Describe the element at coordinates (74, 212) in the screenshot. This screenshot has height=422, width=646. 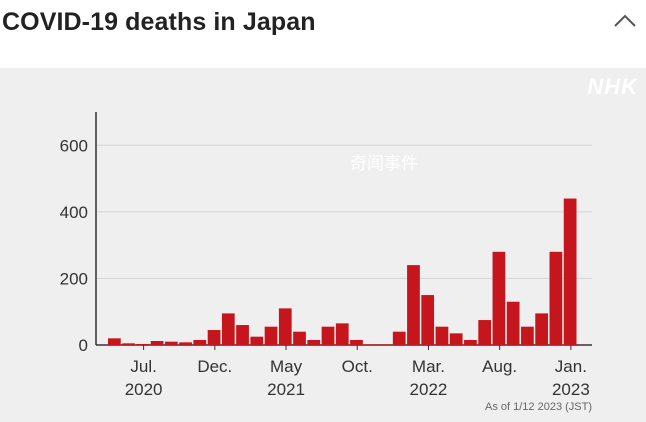
I see `y-tick-label: 400` at that location.